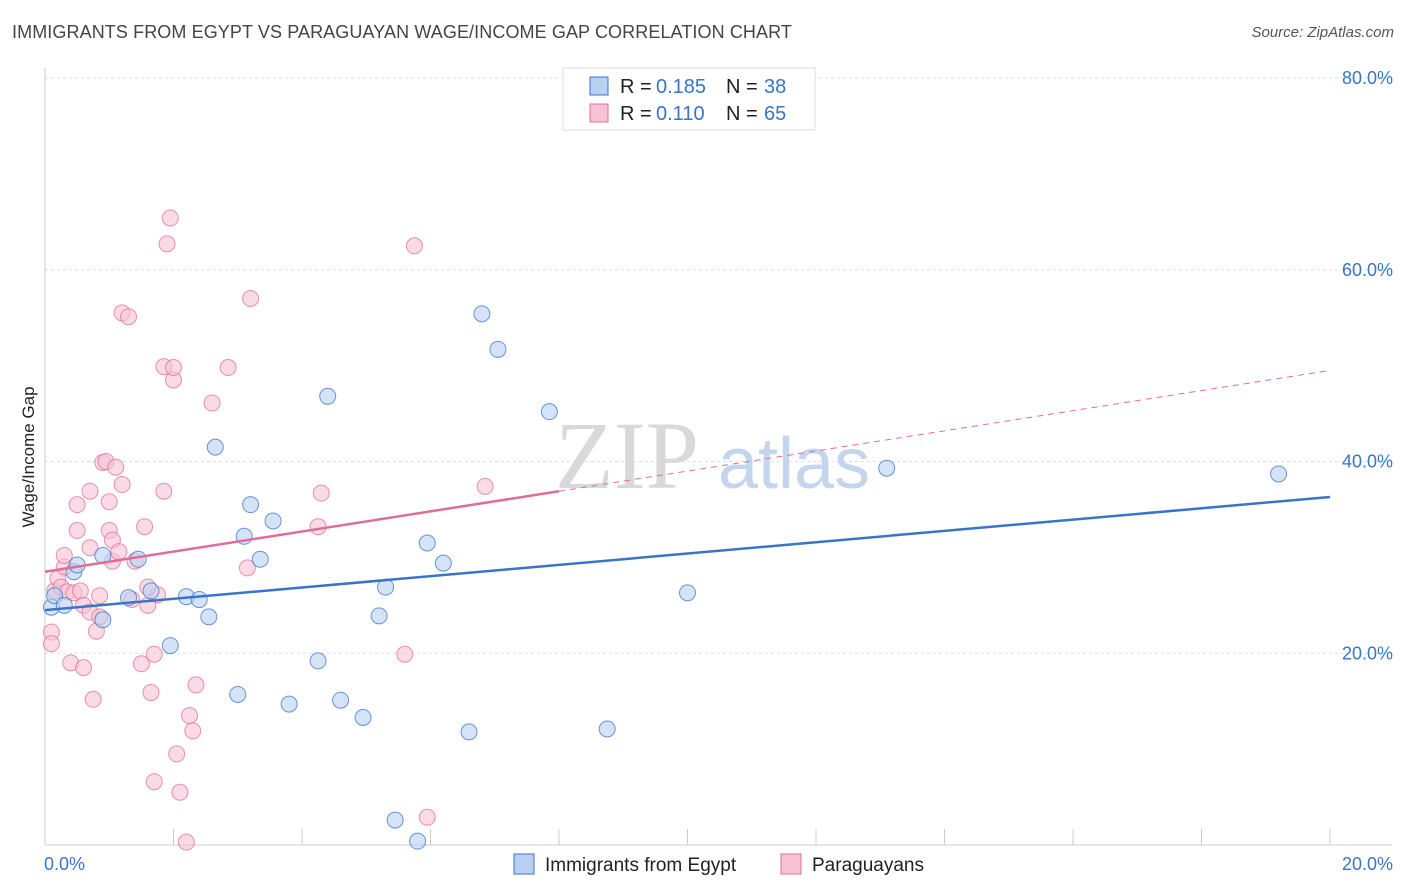 The image size is (1406, 892). I want to click on legend-n-label-1: N =, so click(742, 87).